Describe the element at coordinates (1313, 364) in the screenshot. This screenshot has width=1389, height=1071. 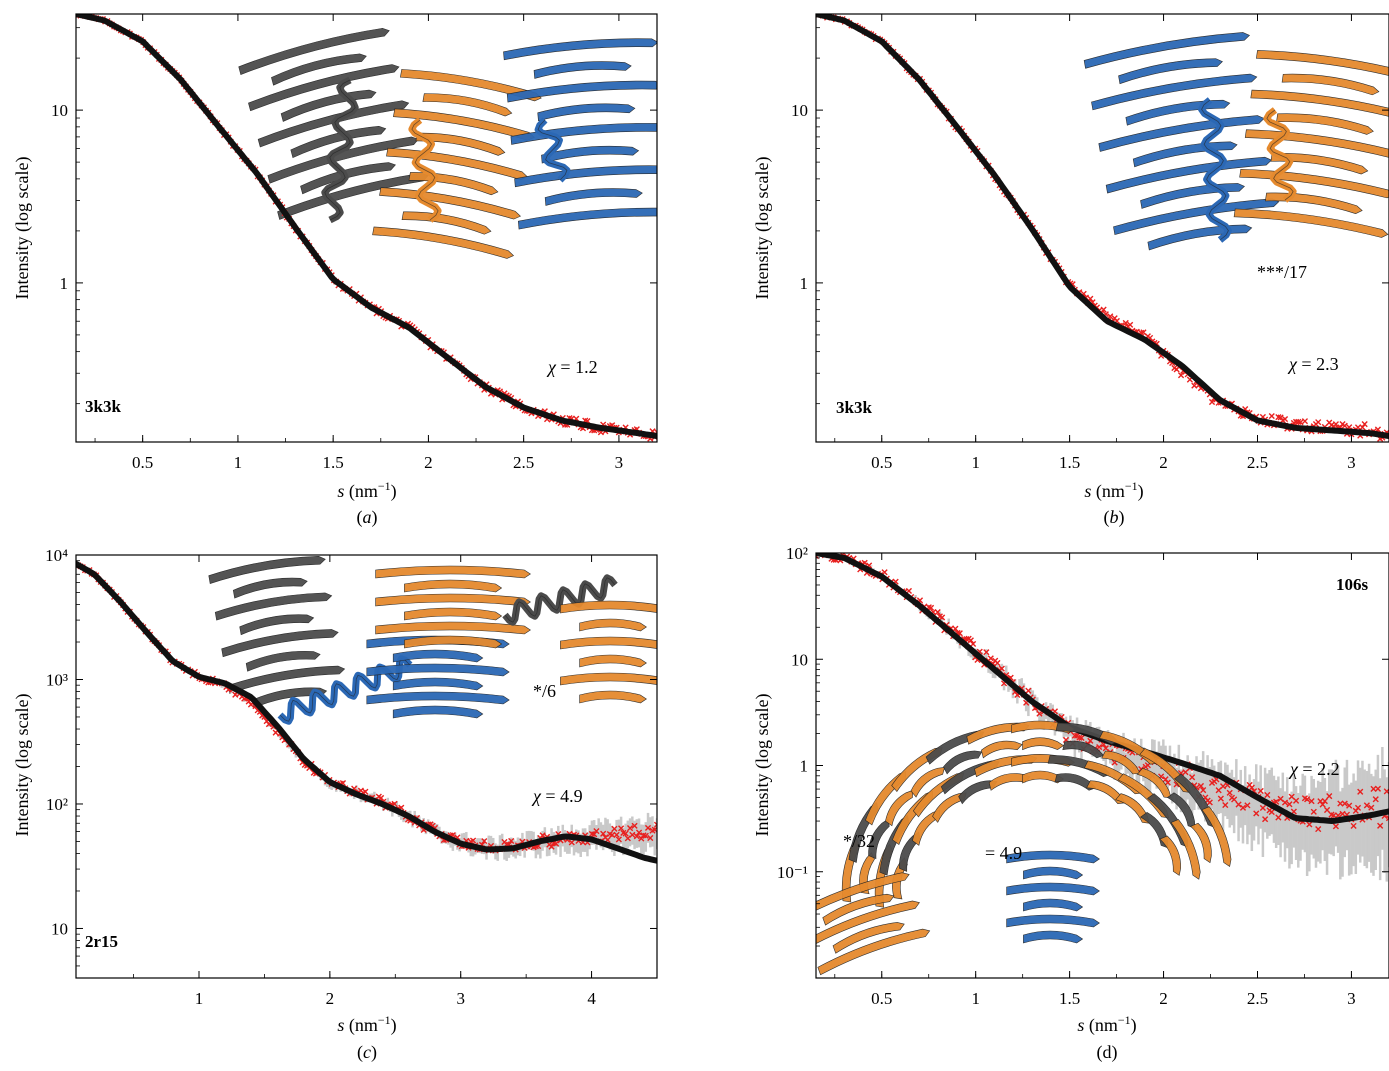
I see `chi-label-b: χ = 2.3` at that location.